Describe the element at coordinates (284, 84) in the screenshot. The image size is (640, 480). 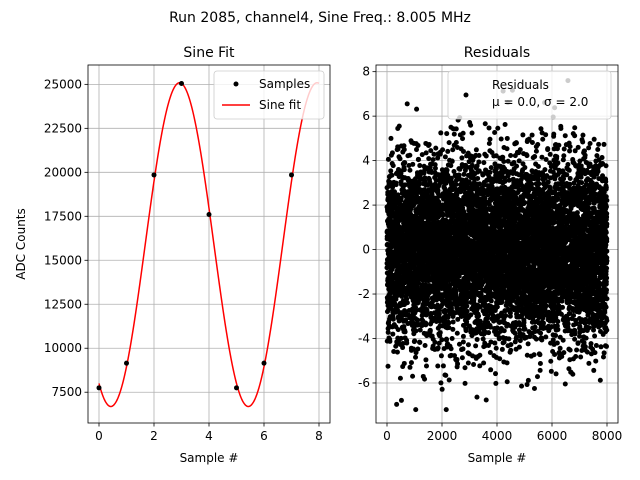
I see `legend-label-samples: Samples` at that location.